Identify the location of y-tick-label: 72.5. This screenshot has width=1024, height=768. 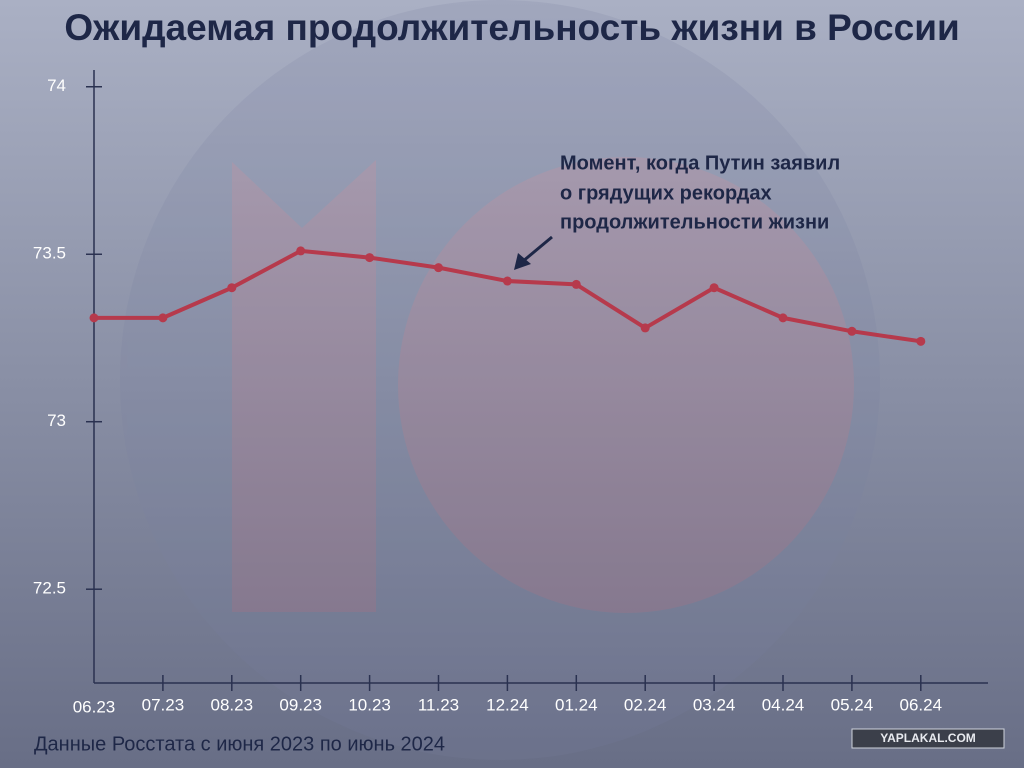
(49, 588).